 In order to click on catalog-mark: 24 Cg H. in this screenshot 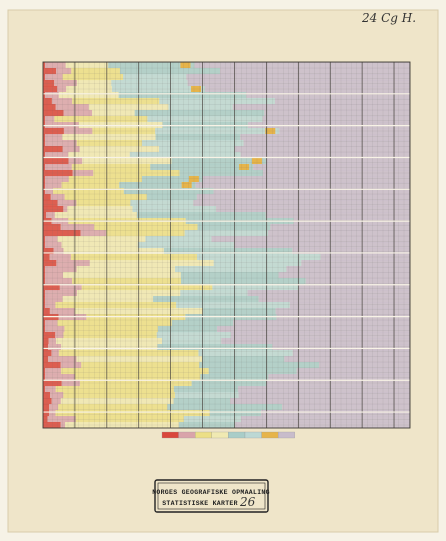, I will do `click(388, 18)`.